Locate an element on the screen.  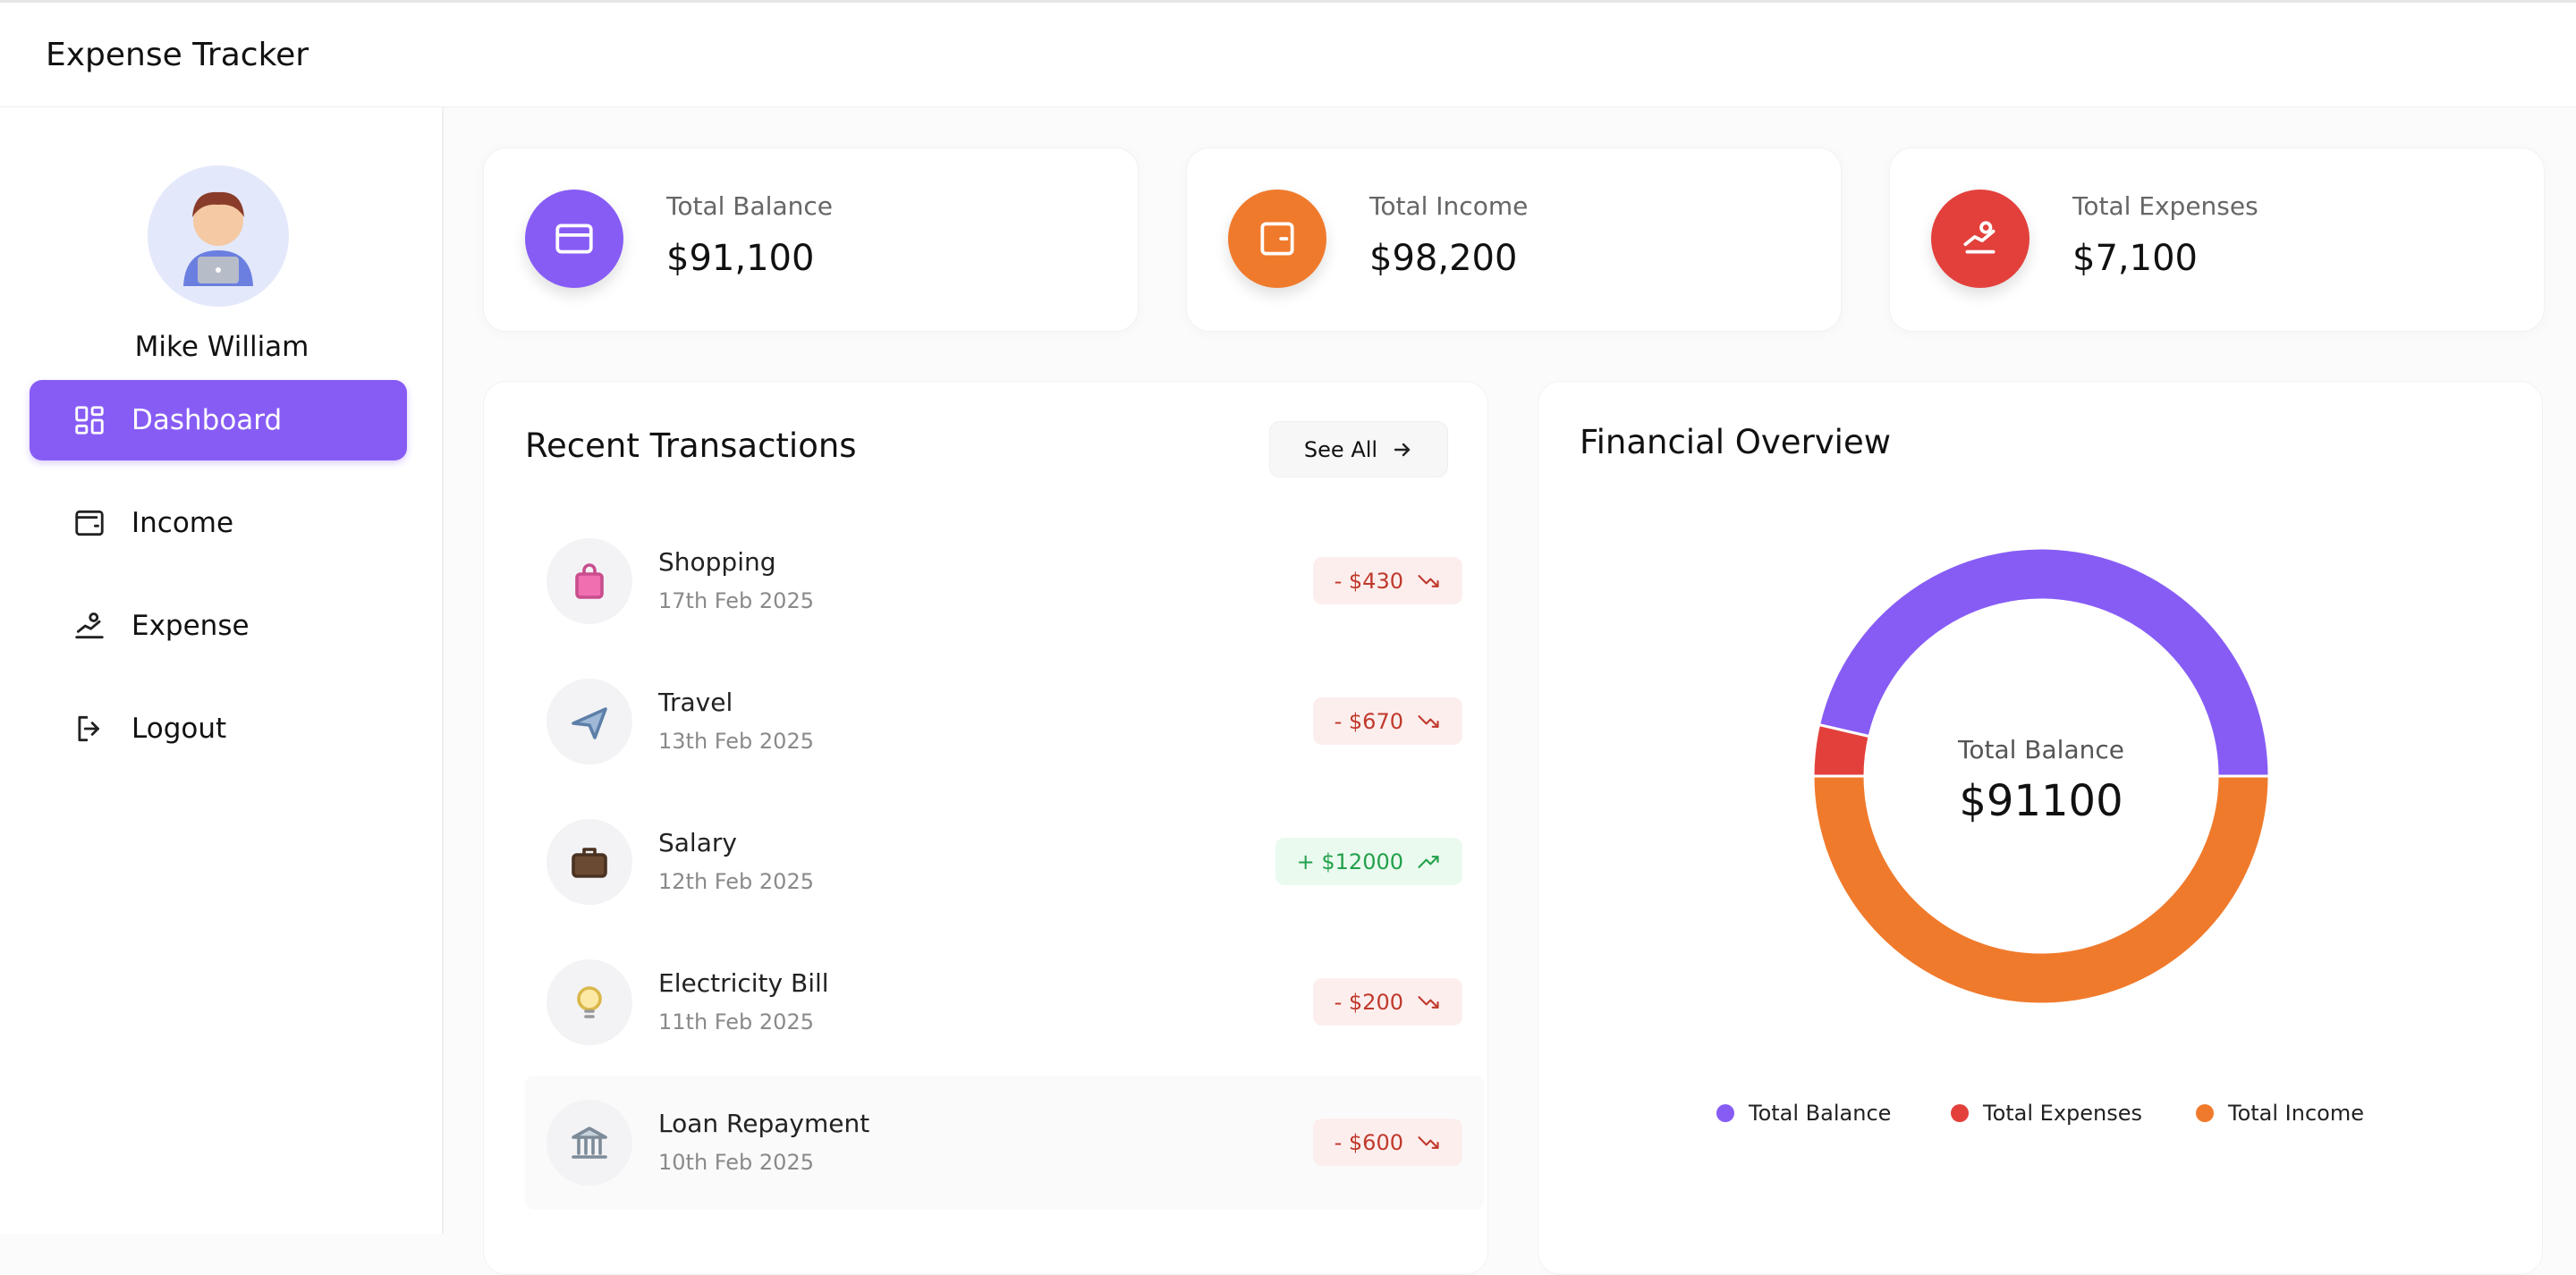
amount-pill: - $600 is located at coordinates (1387, 1142).